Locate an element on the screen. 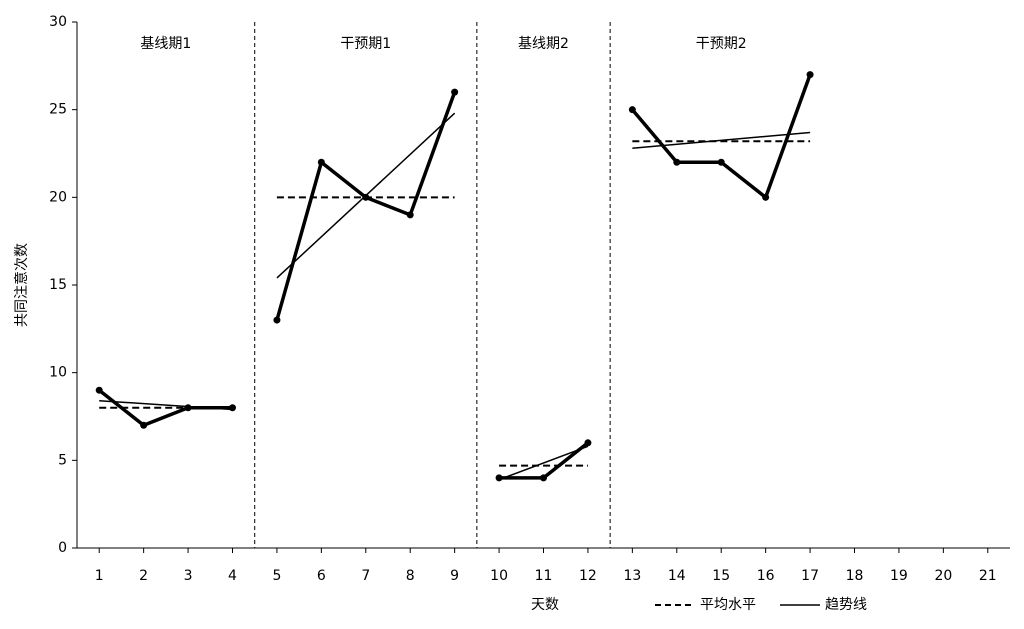  x-tick-label: 21 is located at coordinates (988, 576).